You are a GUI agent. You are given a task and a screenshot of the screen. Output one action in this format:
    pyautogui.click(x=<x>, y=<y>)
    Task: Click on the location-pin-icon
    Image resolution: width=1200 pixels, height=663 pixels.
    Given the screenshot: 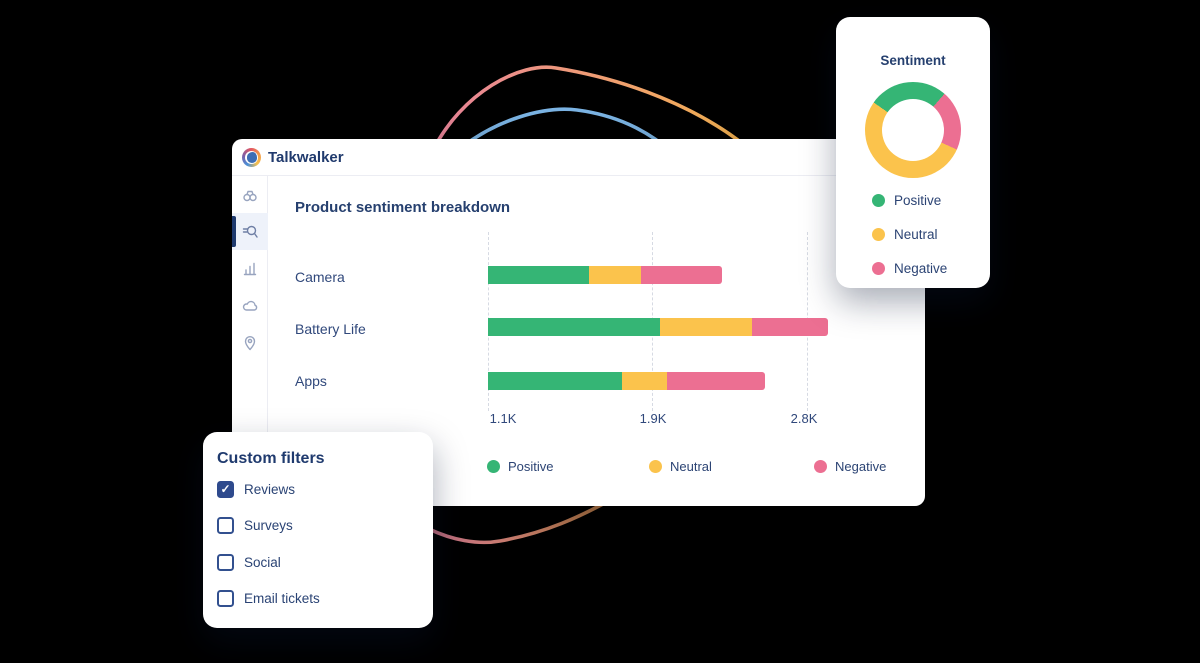 What is the action you would take?
    pyautogui.click(x=250, y=342)
    